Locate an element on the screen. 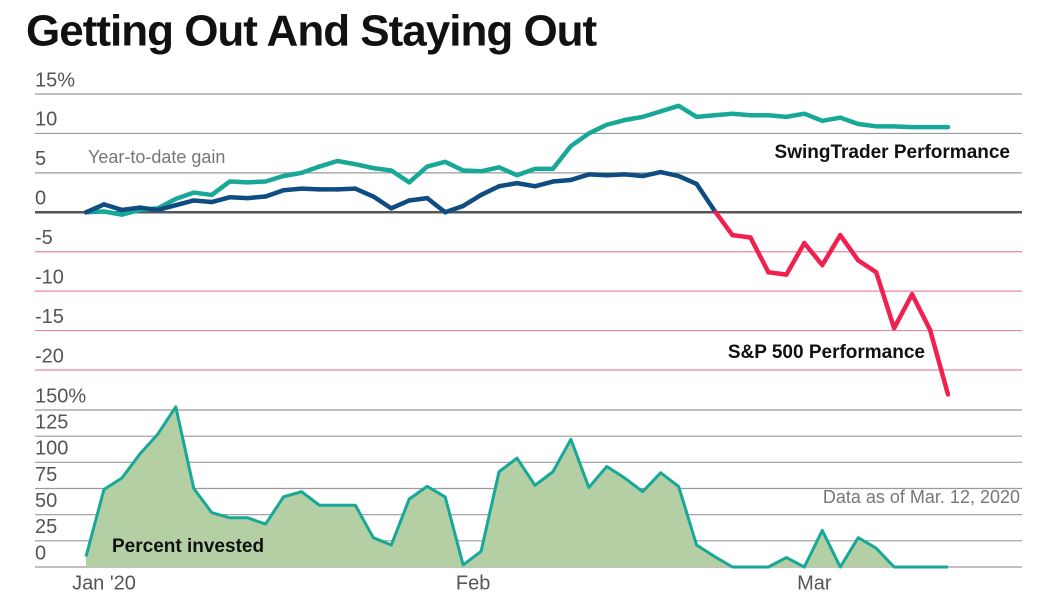 The image size is (1063, 600). y-axis-label: Year-to-date gain is located at coordinates (156, 157).